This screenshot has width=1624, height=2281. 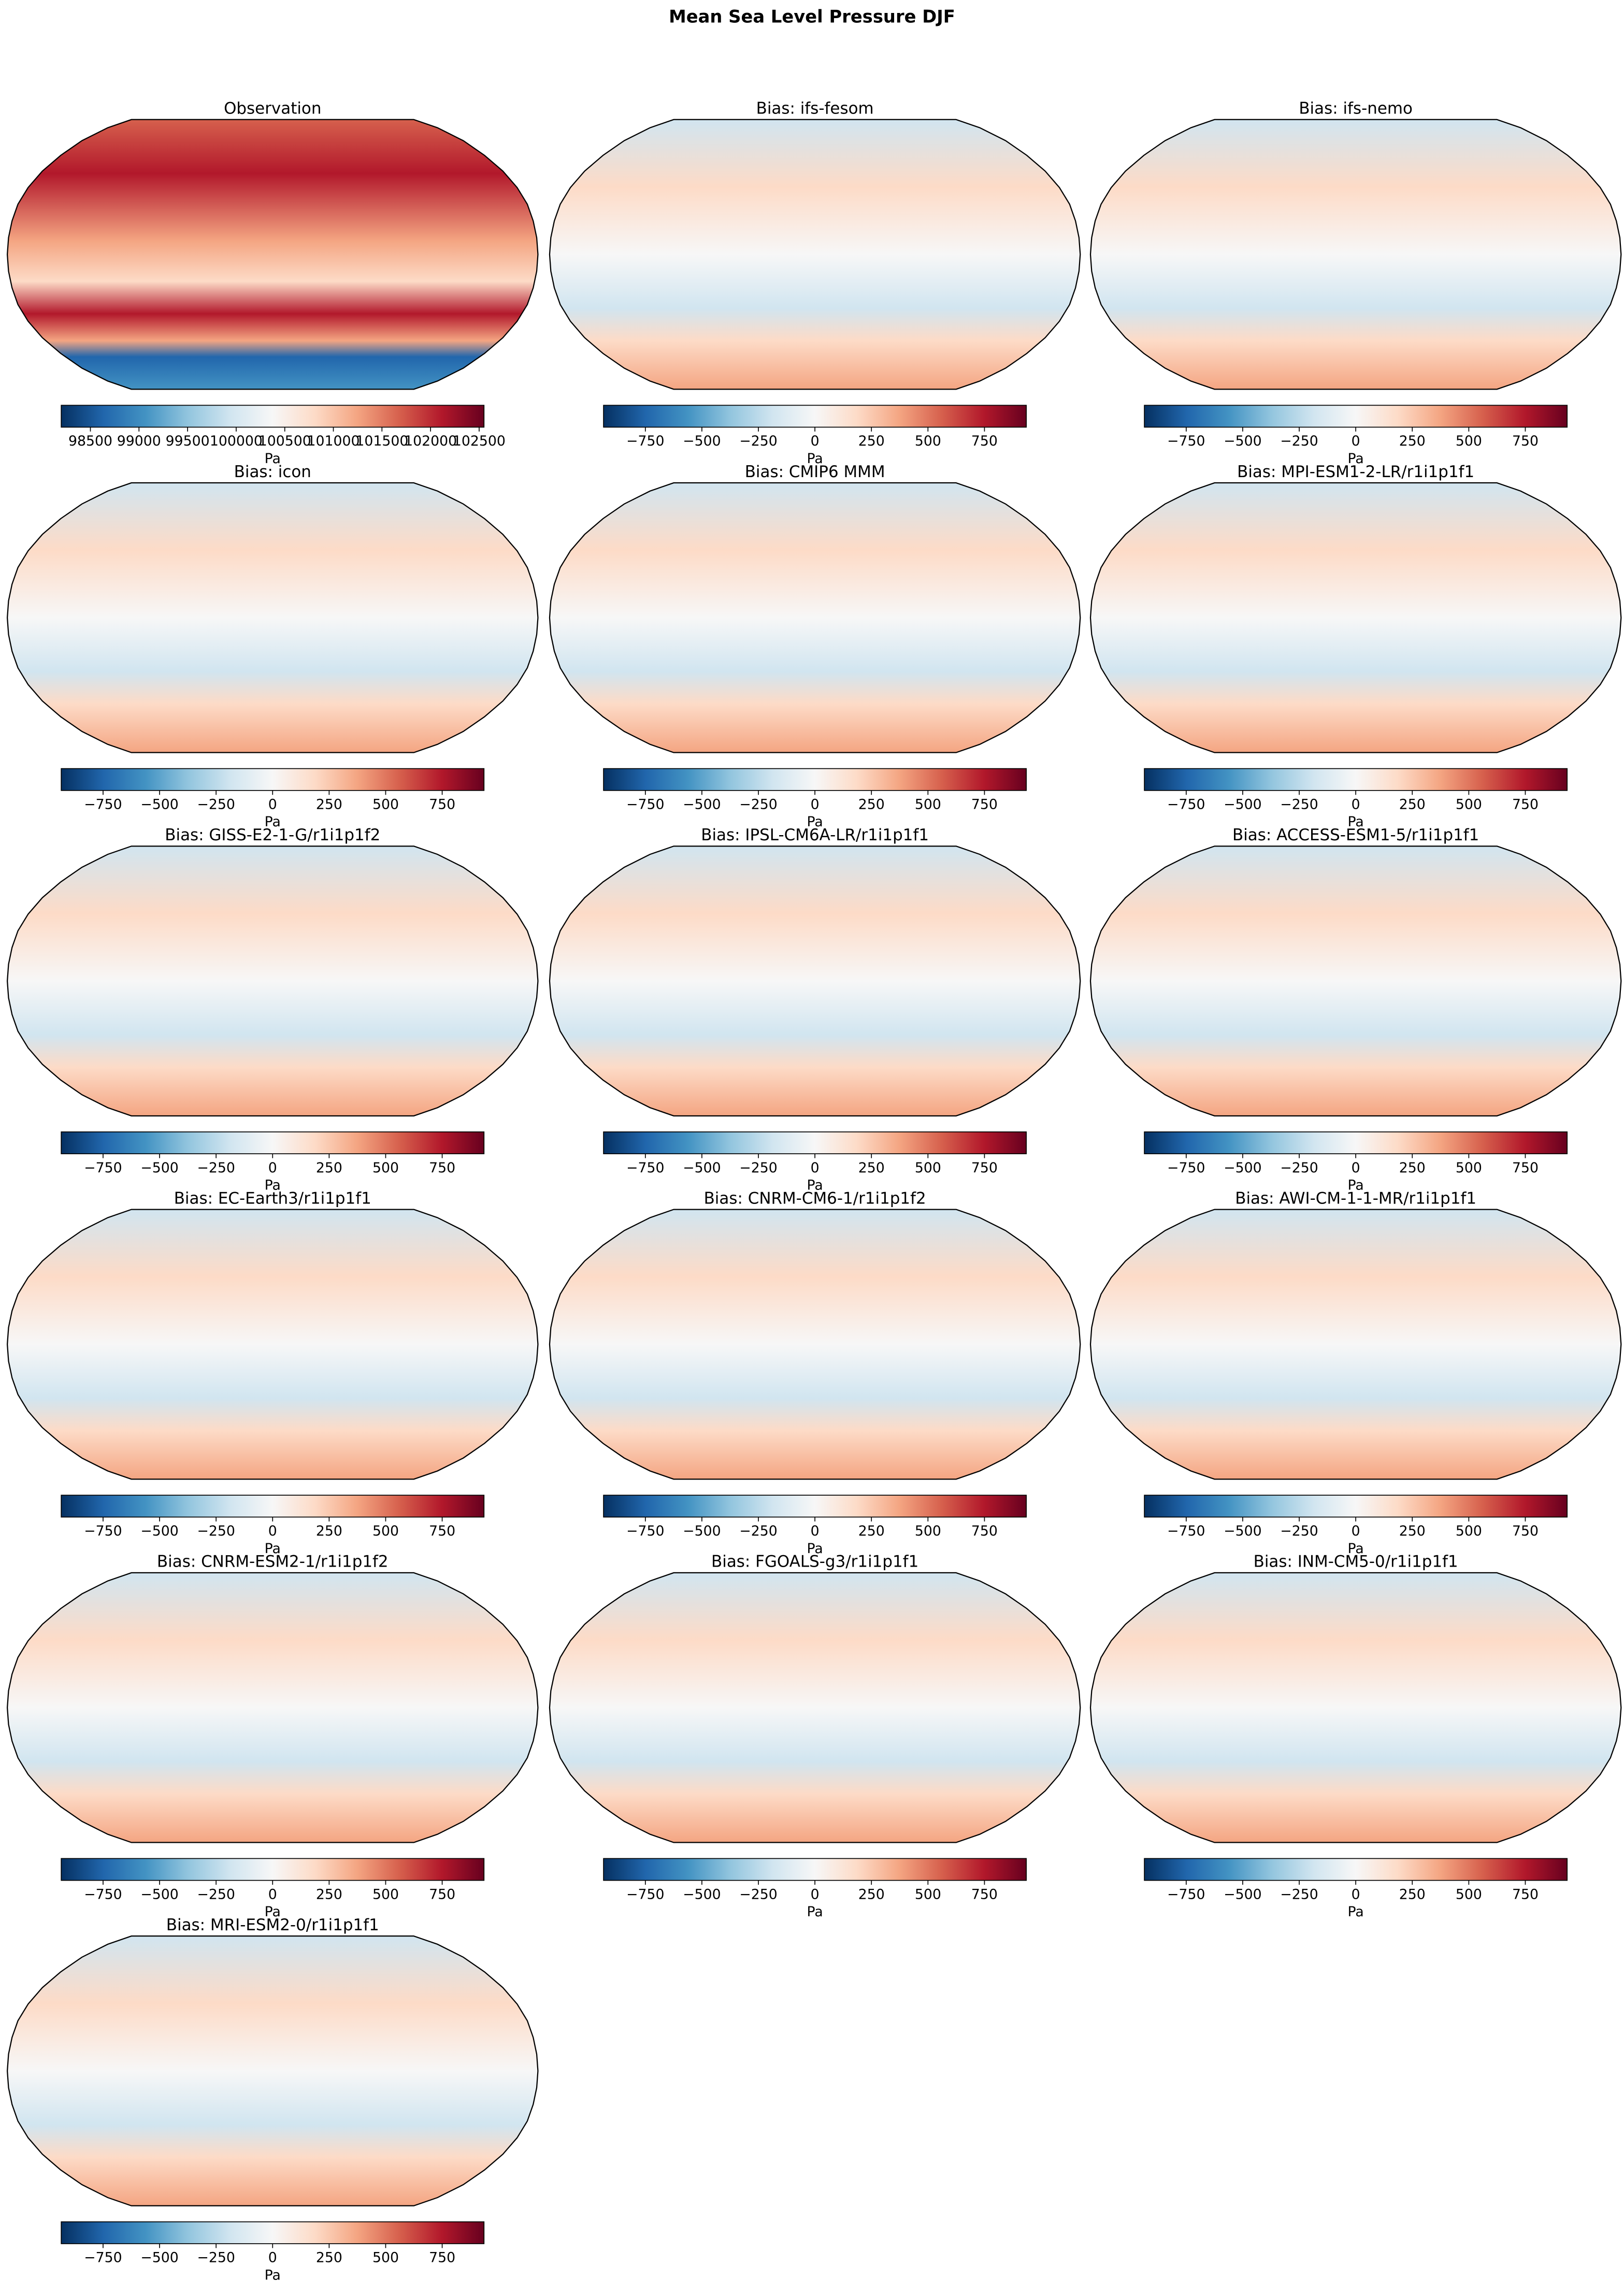 What do you see at coordinates (815, 1562) in the screenshot?
I see `panel-title: Bias: FGOALS-g3/r1i1p1f1` at bounding box center [815, 1562].